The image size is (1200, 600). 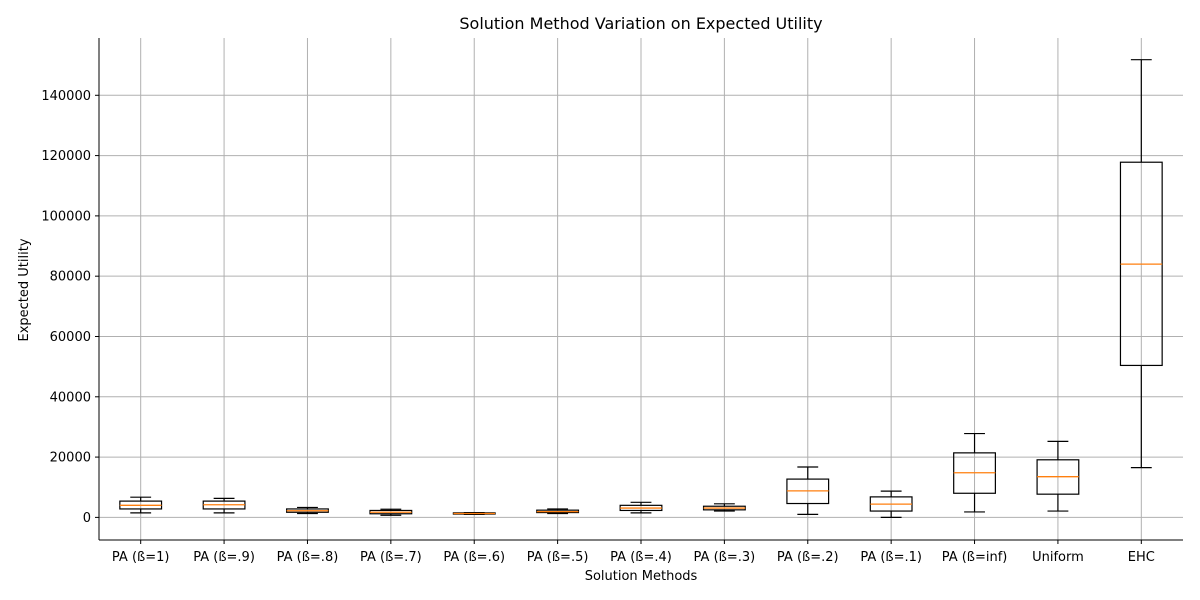 I want to click on x-tick-label: PA (ß=.3), so click(x=725, y=557).